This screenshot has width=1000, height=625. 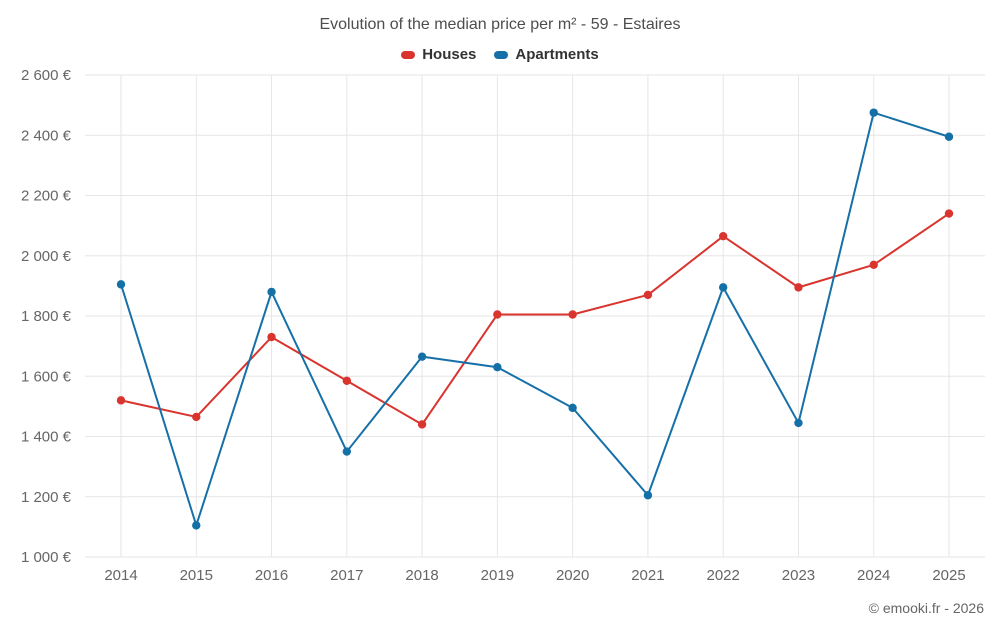 What do you see at coordinates (647, 575) in the screenshot?
I see `x-axis-tick-label: 2021` at bounding box center [647, 575].